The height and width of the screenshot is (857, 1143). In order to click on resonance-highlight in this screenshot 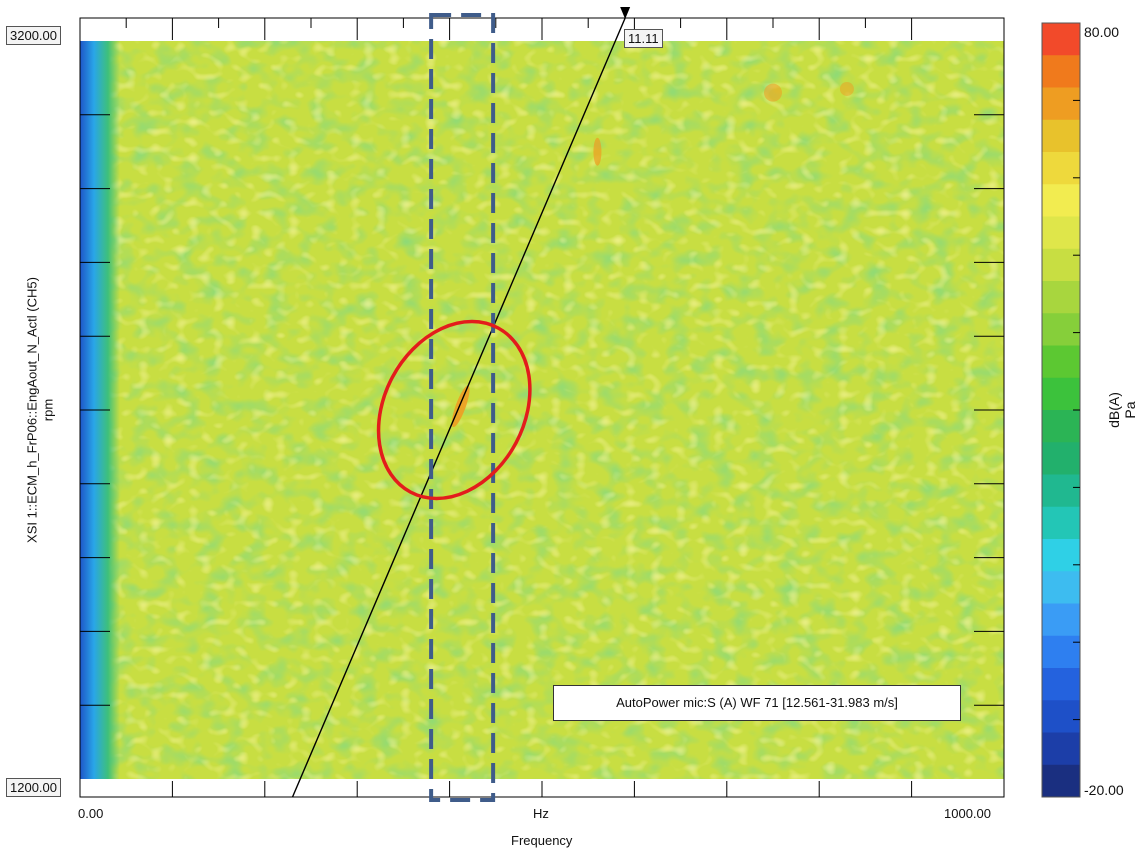, I will do `click(454, 410)`.